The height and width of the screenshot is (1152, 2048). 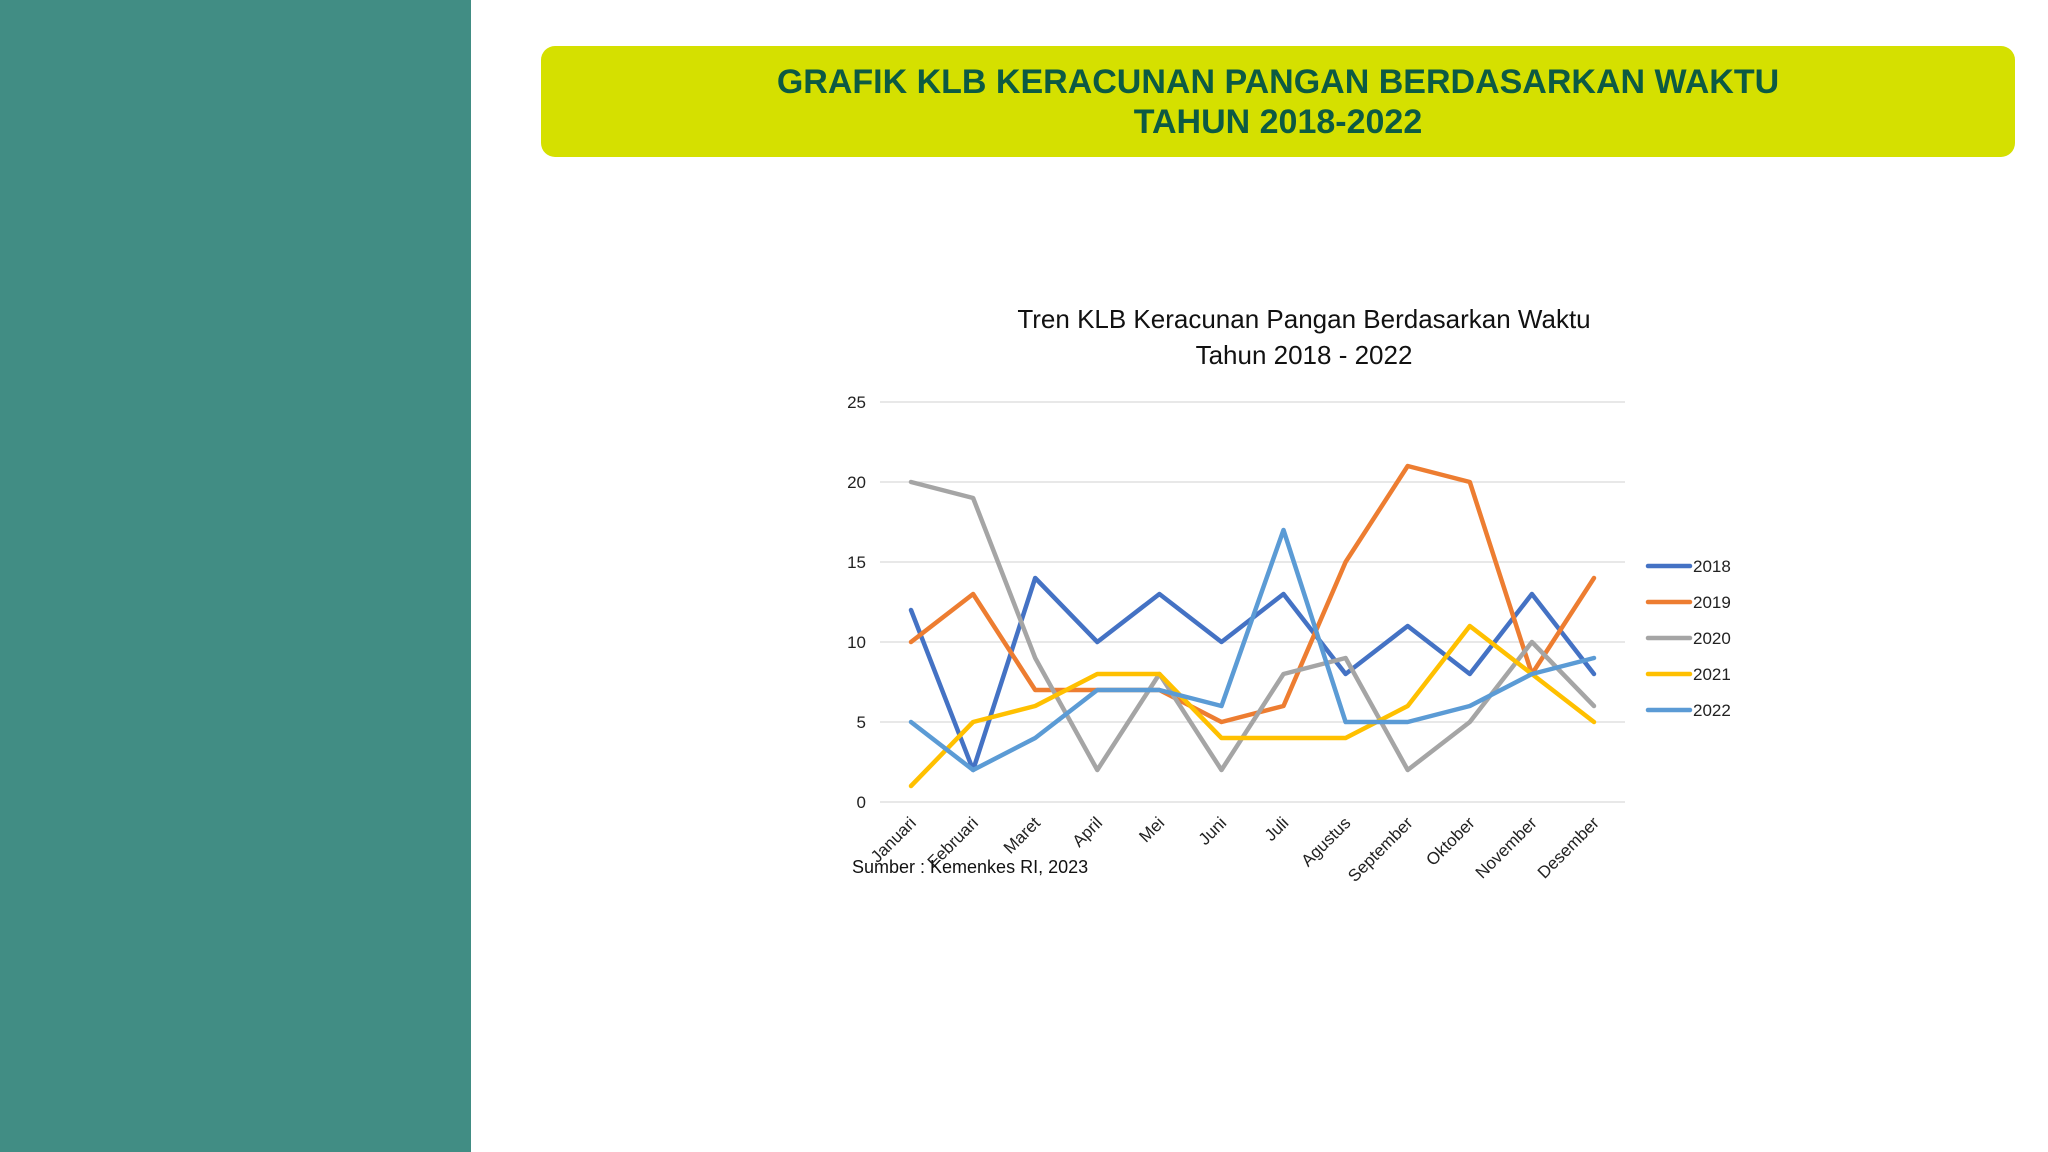 What do you see at coordinates (1712, 638) in the screenshot?
I see `legend-label-2020: 2020` at bounding box center [1712, 638].